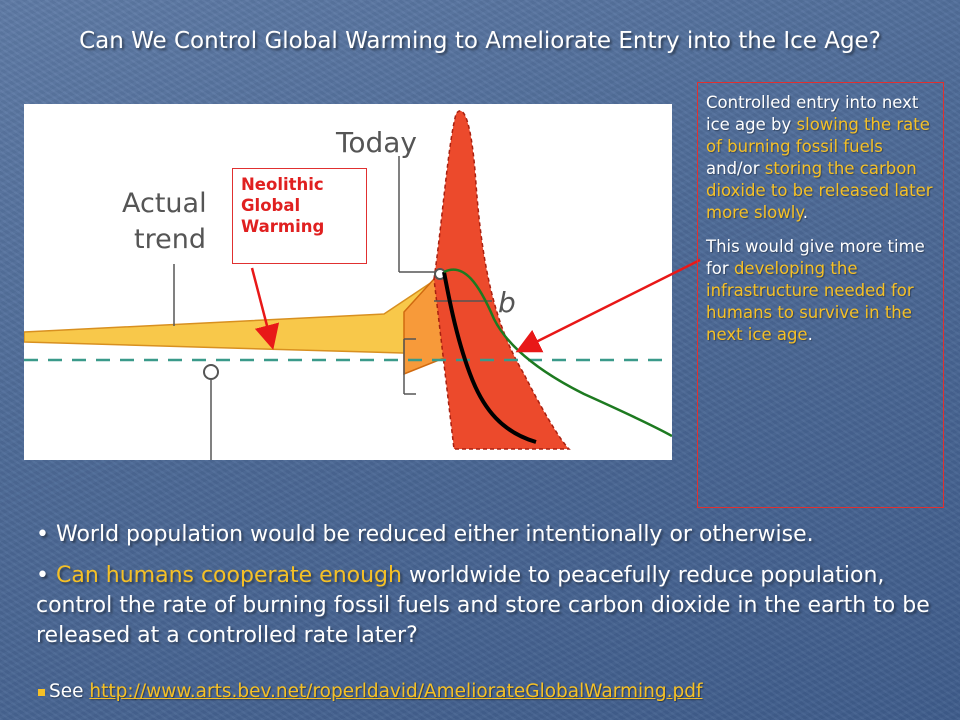  I want to click on see-label: See, so click(69, 691).